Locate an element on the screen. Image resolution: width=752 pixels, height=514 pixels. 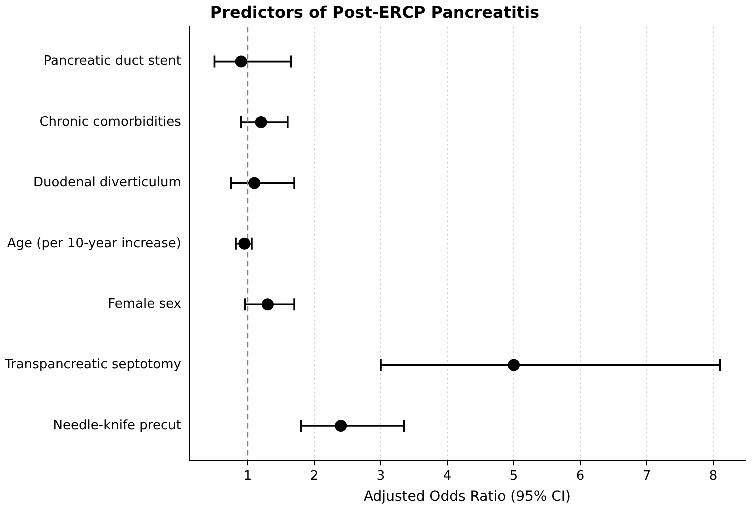
x-tick-label: 8 is located at coordinates (713, 476).